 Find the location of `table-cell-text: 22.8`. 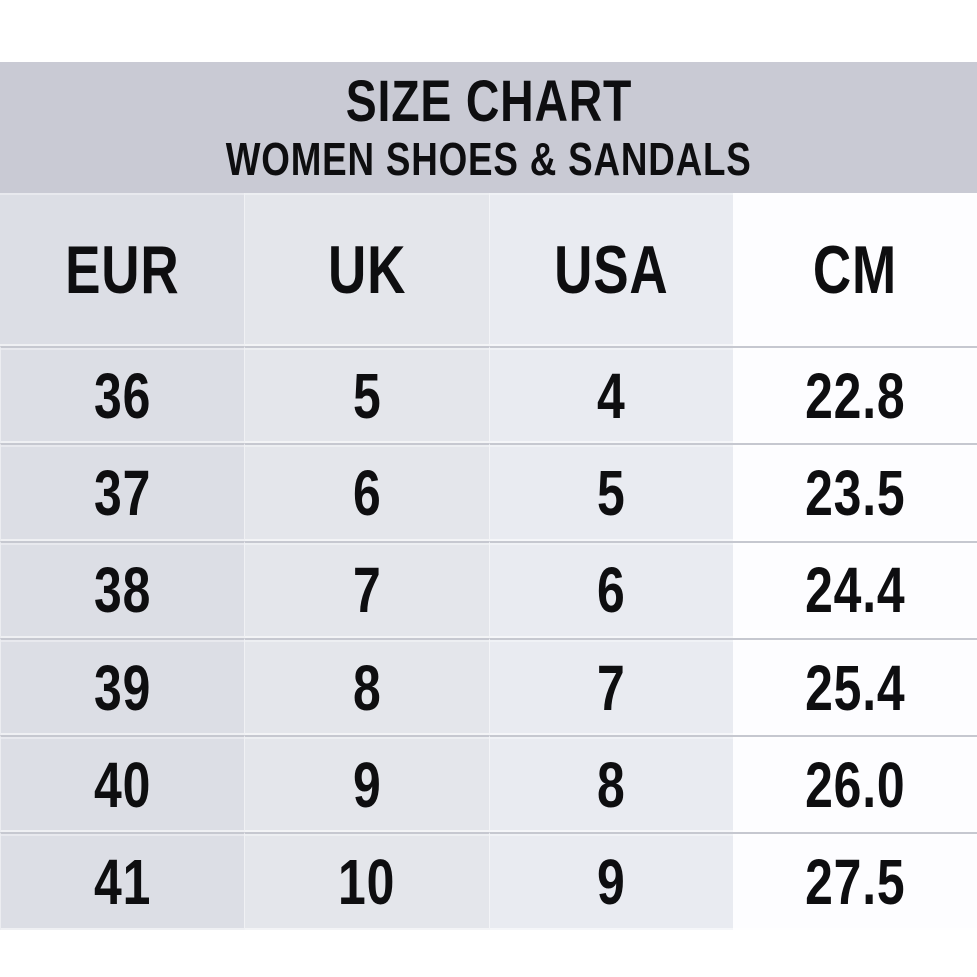

table-cell-text: 22.8 is located at coordinates (855, 395).